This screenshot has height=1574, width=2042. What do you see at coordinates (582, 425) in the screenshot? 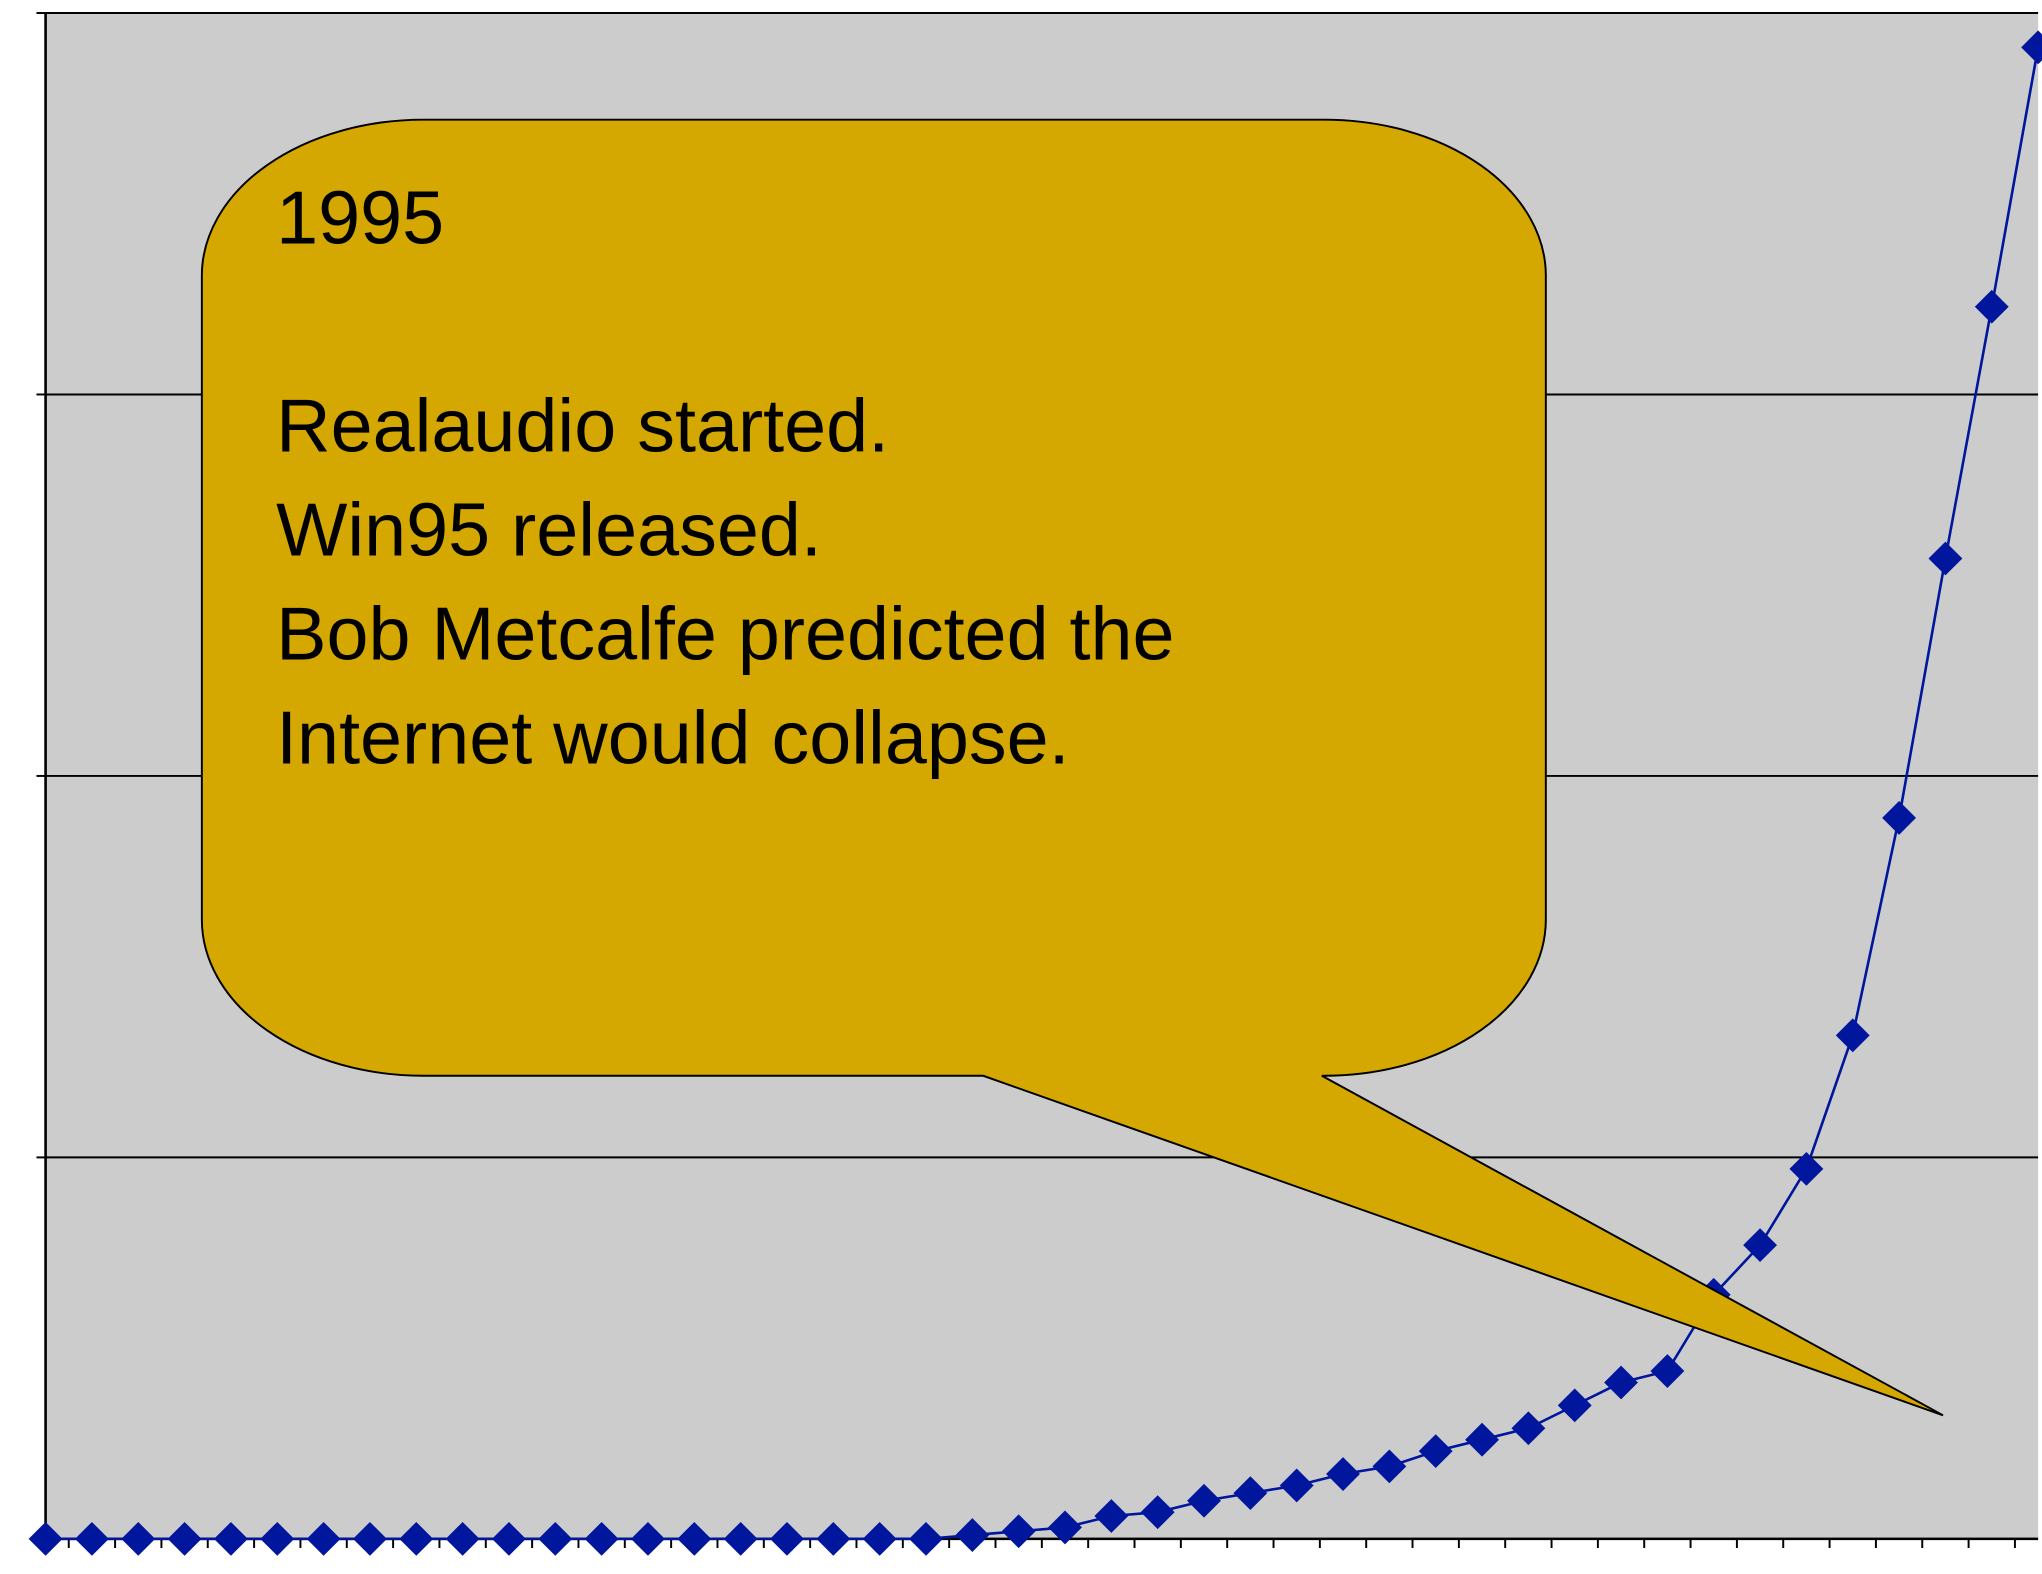
I see `callout-line: Realaudio started.` at bounding box center [582, 425].